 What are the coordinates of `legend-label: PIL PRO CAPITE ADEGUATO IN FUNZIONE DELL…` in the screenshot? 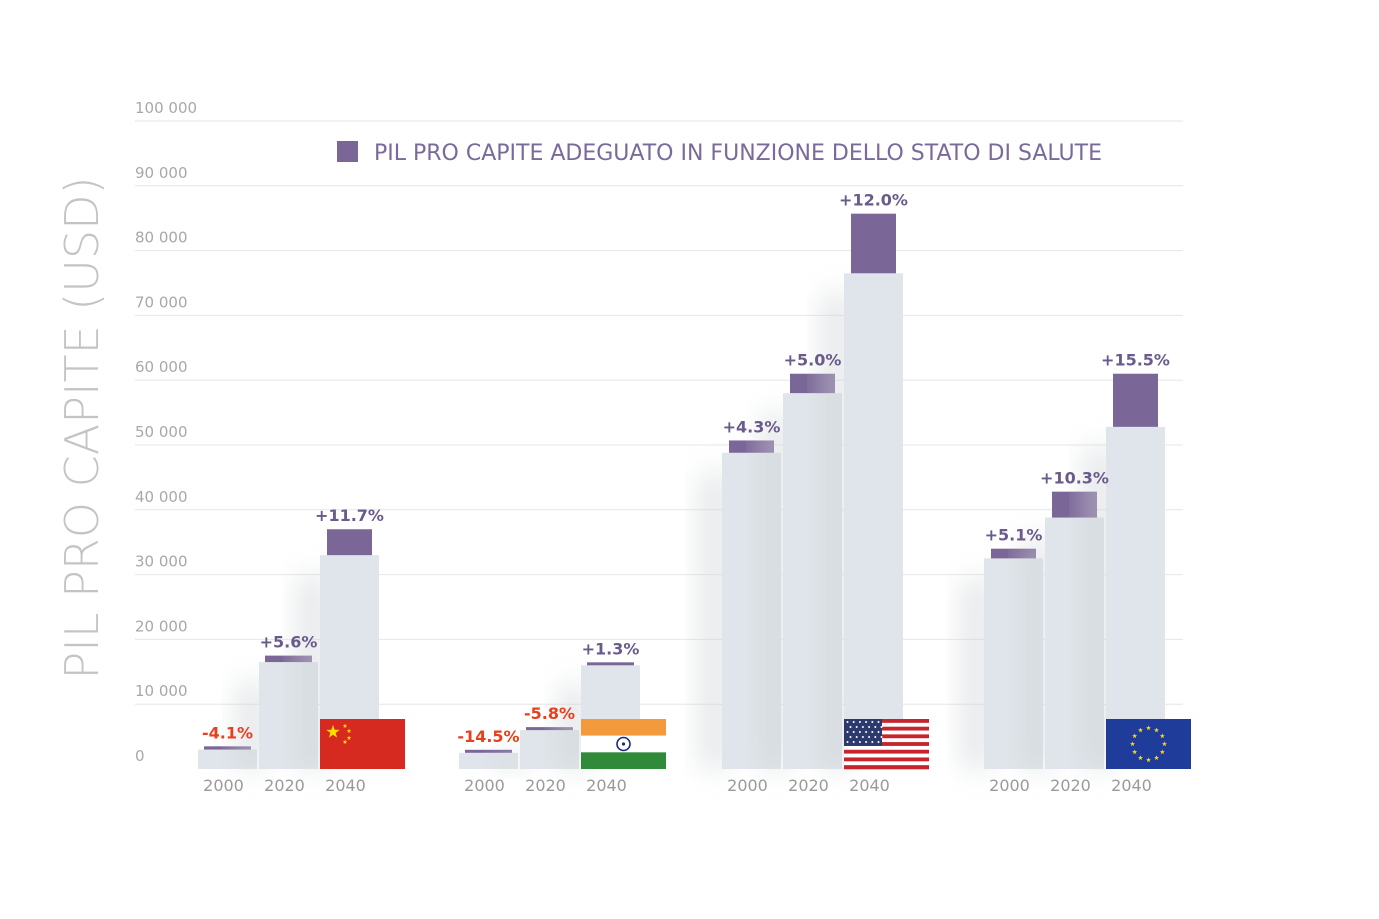 It's located at (738, 153).